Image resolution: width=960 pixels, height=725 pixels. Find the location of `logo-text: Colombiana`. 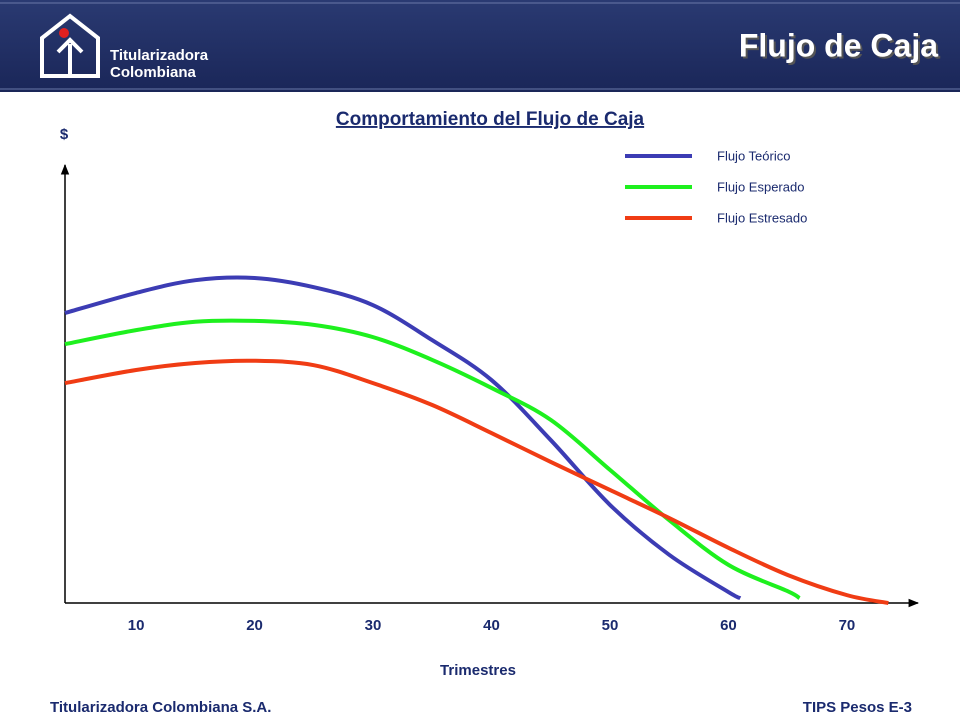

logo-text: Colombiana is located at coordinates (153, 72).